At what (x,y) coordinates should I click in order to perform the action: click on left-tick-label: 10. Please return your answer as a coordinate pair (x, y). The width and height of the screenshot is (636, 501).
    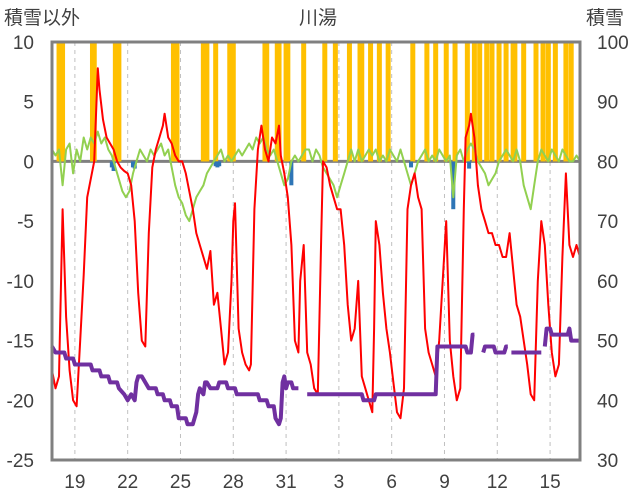
    Looking at the image, I should click on (23, 43).